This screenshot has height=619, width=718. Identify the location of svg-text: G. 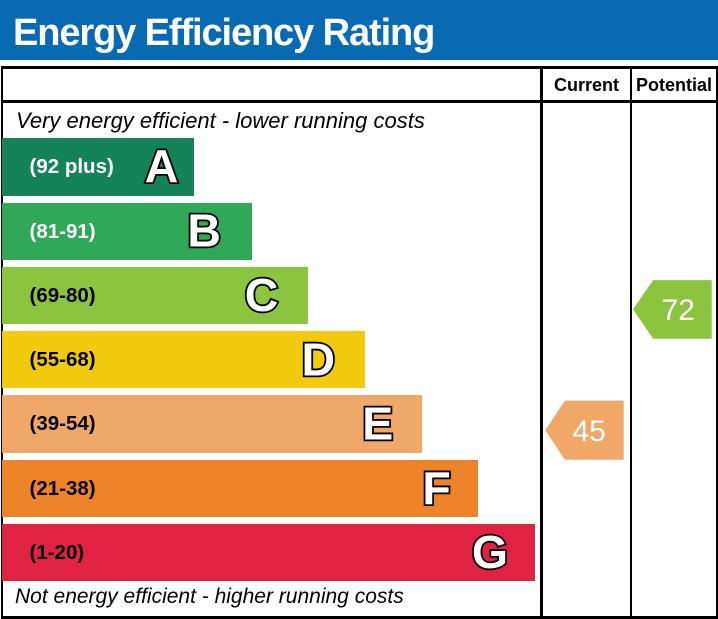
(490, 552).